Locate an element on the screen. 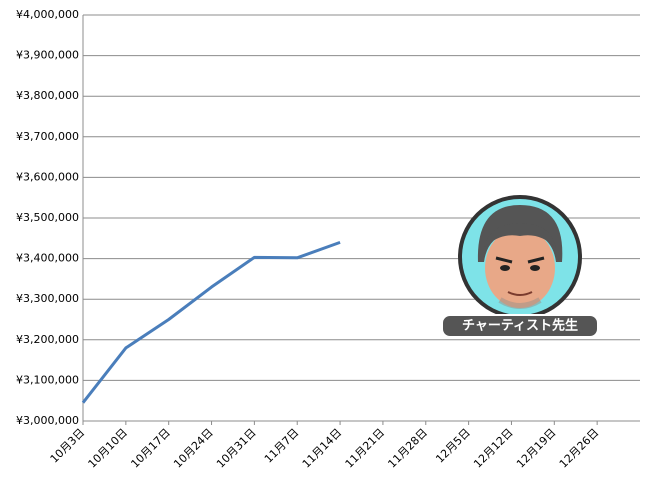 Image resolution: width=661 pixels, height=489 pixels. x-tick-label: 12月19日 is located at coordinates (536, 448).